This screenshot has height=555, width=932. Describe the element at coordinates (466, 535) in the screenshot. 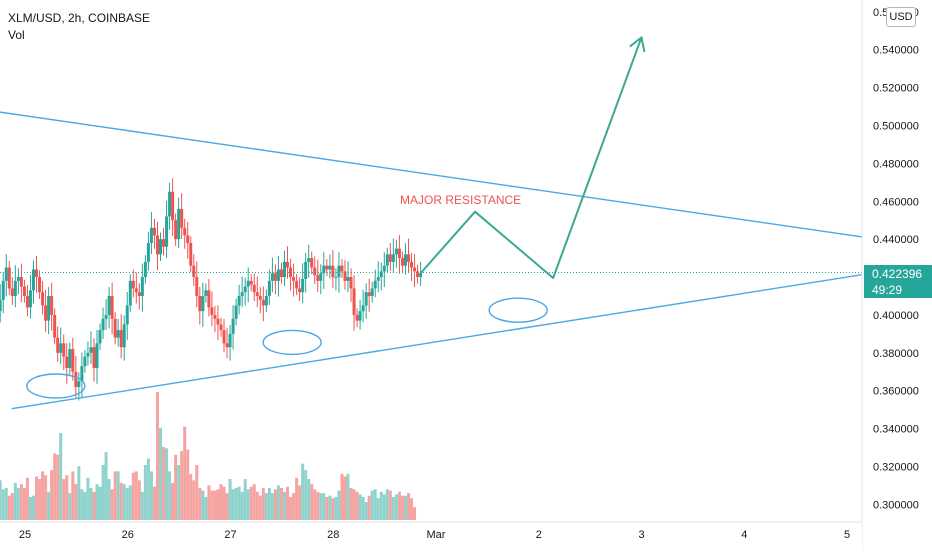

I see `time-axis: 25262728Mar234567` at that location.